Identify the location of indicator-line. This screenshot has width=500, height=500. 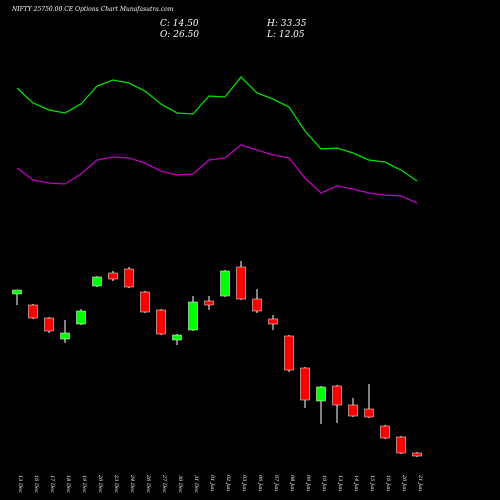
(217, 174).